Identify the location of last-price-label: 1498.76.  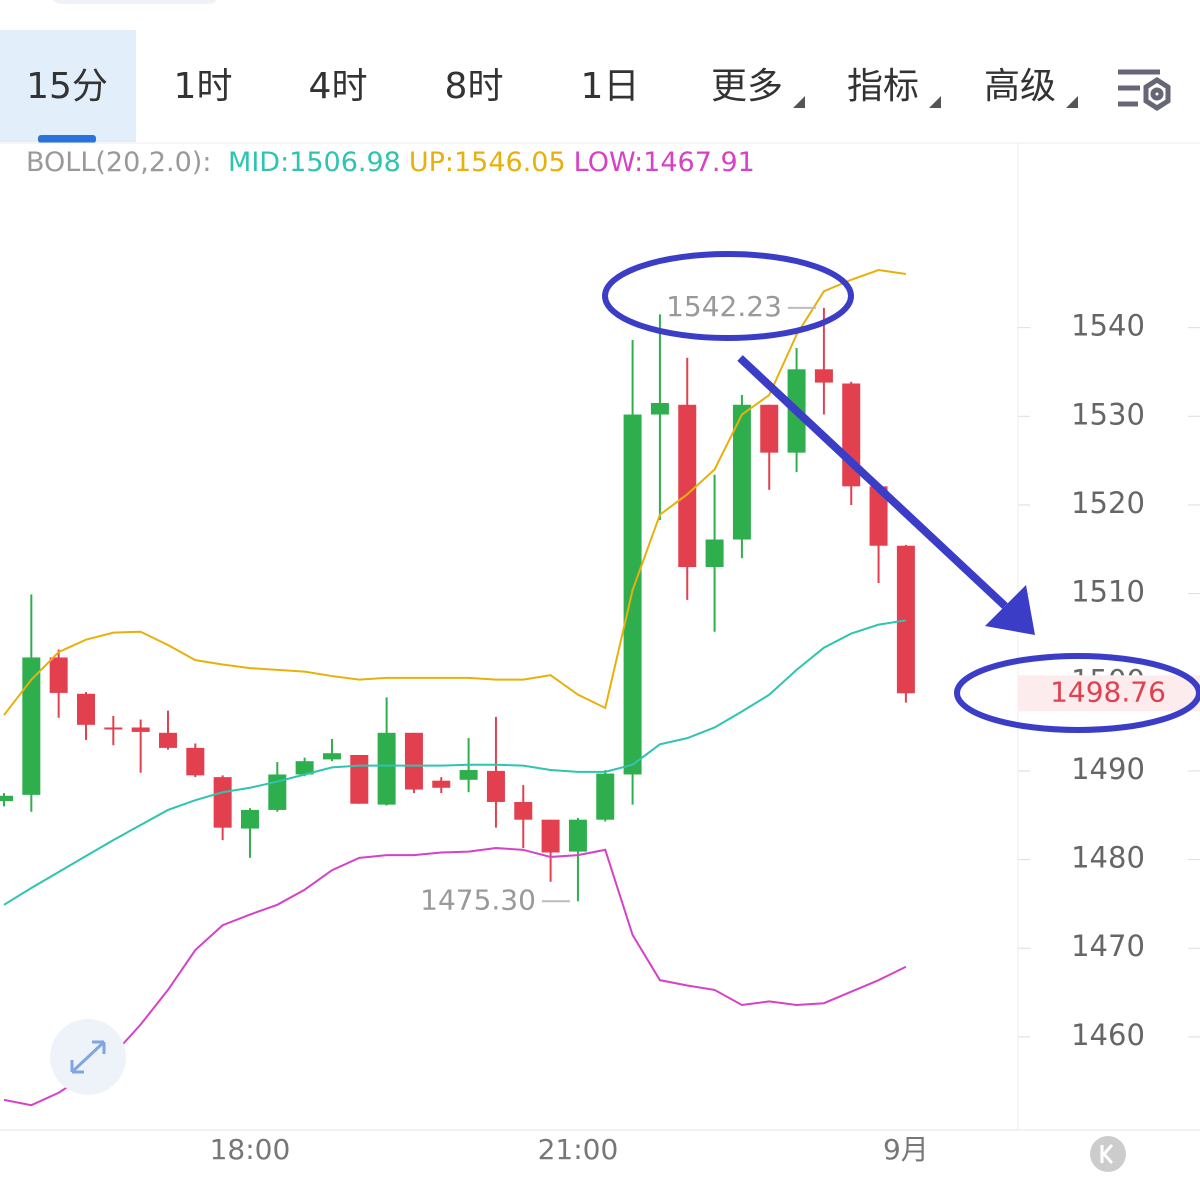
(1108, 691).